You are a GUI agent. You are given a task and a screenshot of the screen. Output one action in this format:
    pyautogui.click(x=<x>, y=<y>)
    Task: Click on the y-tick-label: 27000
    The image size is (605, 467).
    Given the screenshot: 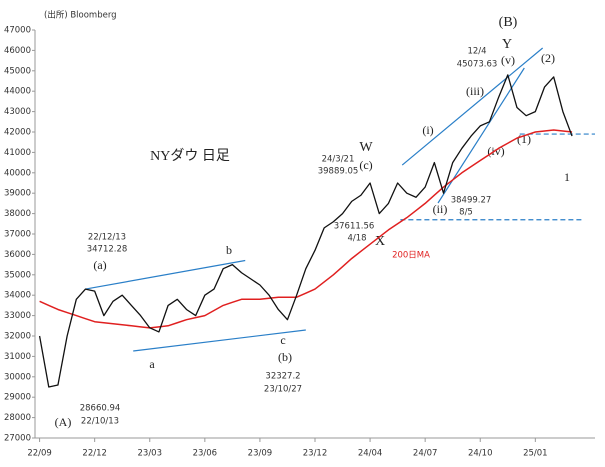 What is the action you would take?
    pyautogui.click(x=17, y=439)
    